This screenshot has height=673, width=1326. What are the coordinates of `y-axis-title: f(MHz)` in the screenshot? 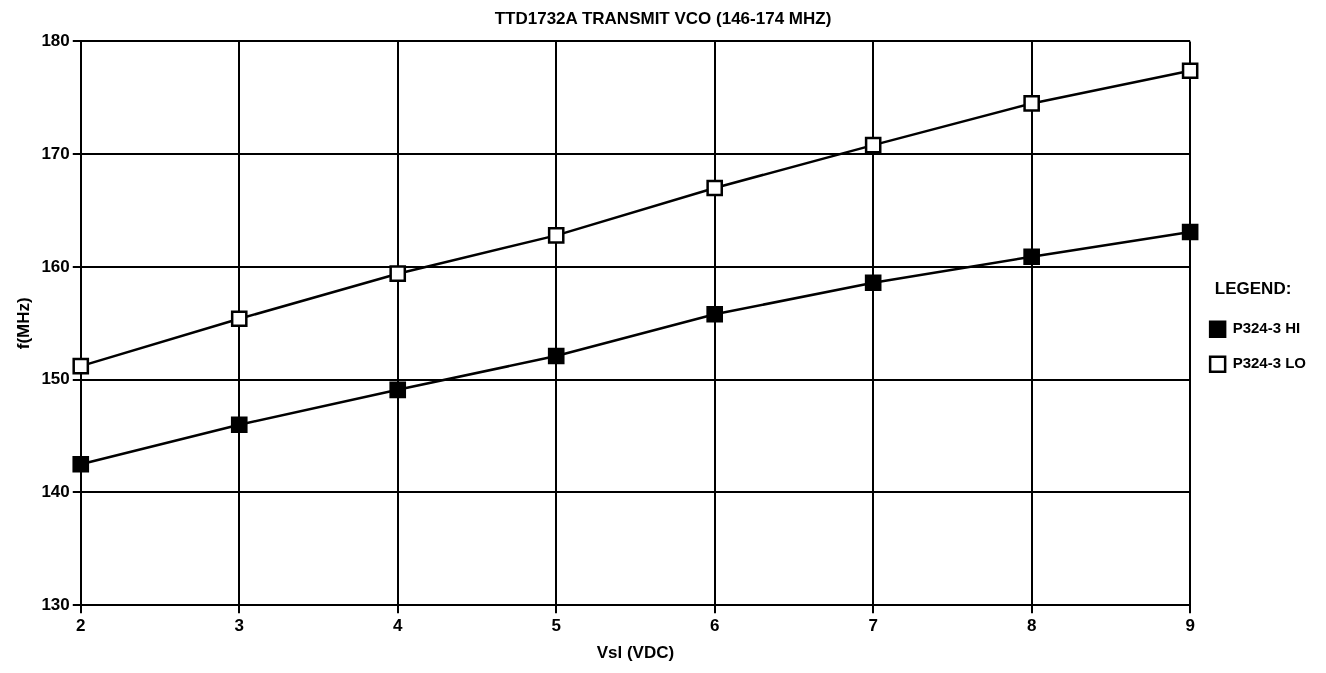 It's located at (23, 323).